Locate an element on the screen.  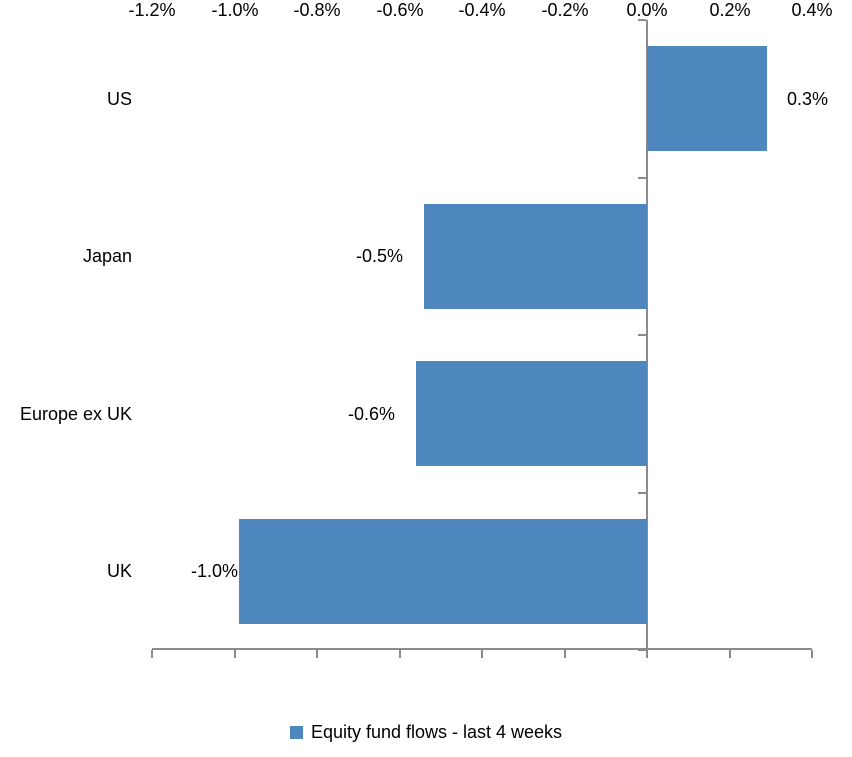
x-tick-label: -1.2% is located at coordinates (152, 10).